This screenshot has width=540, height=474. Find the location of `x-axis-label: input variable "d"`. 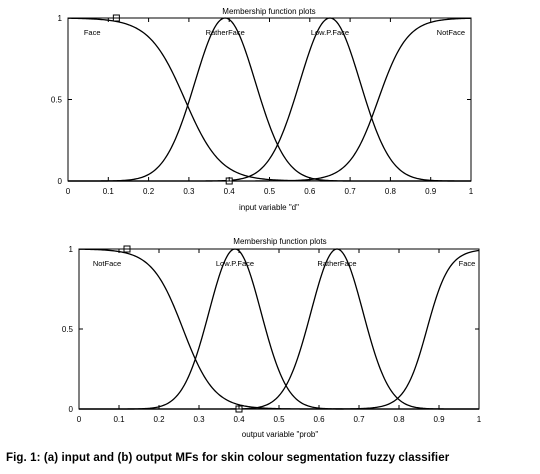

x-axis-label: input variable "d" is located at coordinates (269, 207).